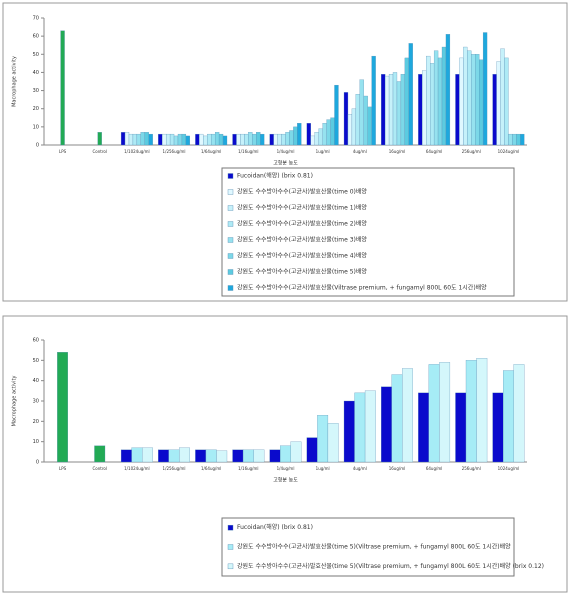 The height and width of the screenshot is (600, 571). What do you see at coordinates (302, 240) in the screenshot?
I see `legend-label: 강원도 수수방아수수(고균사)발효산물(time 3)배양` at bounding box center [302, 240].